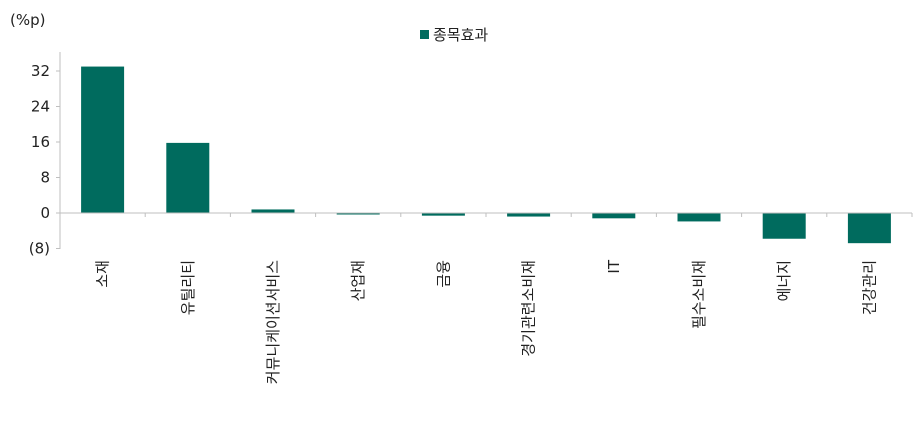  What do you see at coordinates (424, 34) in the screenshot?
I see `legend-swatch` at bounding box center [424, 34].